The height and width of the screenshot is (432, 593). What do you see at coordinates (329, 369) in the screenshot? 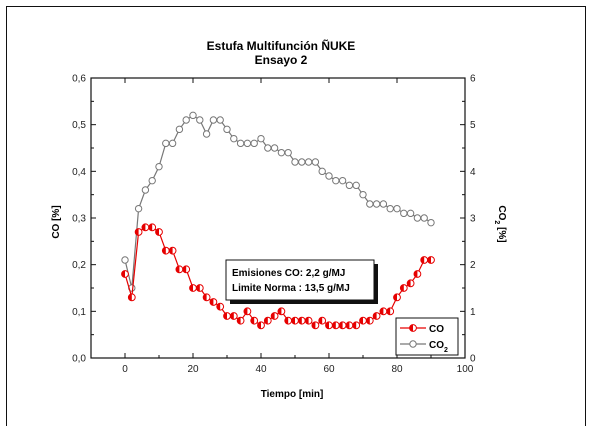
I see `x-tick-label: 60` at bounding box center [329, 369].